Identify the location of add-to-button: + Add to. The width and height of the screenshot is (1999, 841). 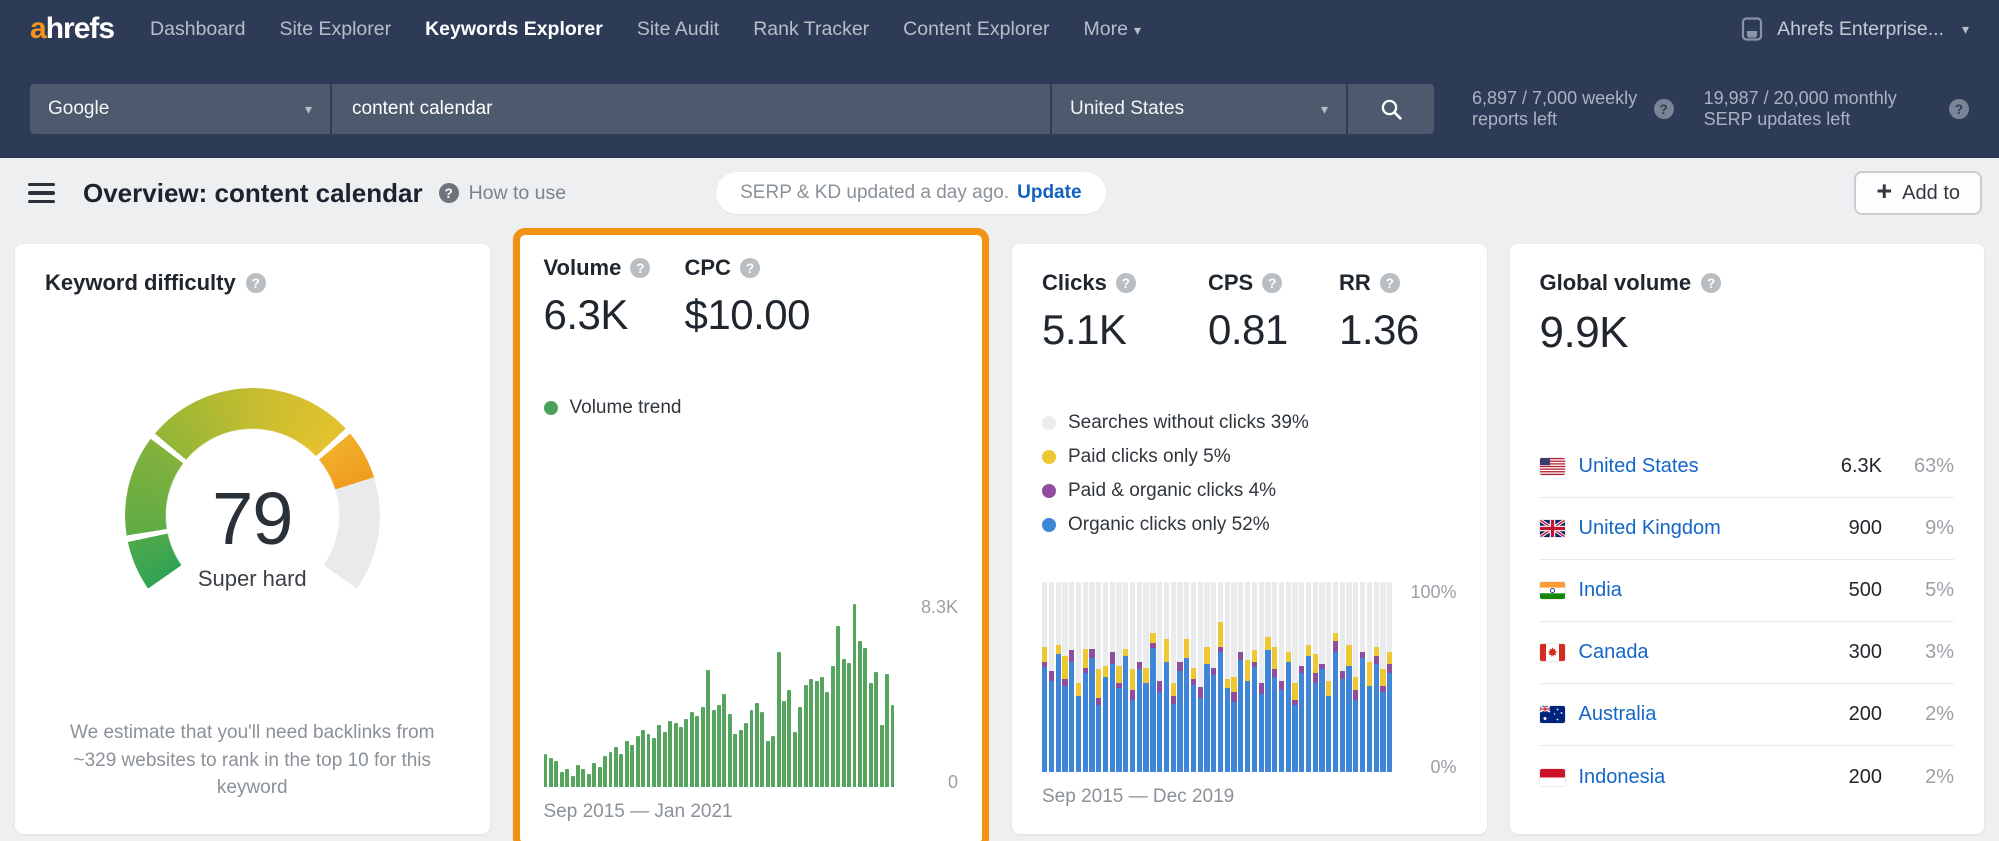
(1918, 193).